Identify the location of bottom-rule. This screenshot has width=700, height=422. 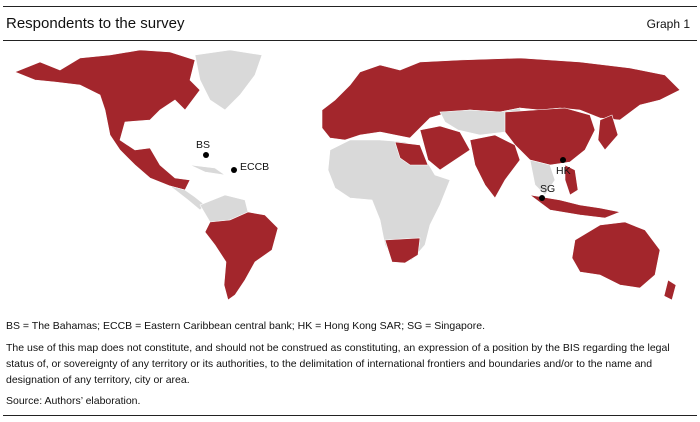
(350, 415).